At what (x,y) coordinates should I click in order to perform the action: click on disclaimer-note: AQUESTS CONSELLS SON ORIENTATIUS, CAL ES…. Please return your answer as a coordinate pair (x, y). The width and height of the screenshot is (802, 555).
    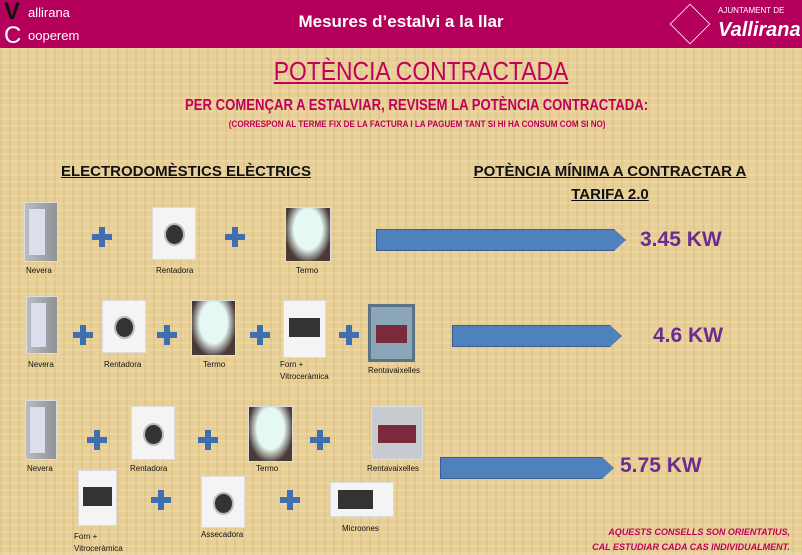
    Looking at the image, I should click on (675, 540).